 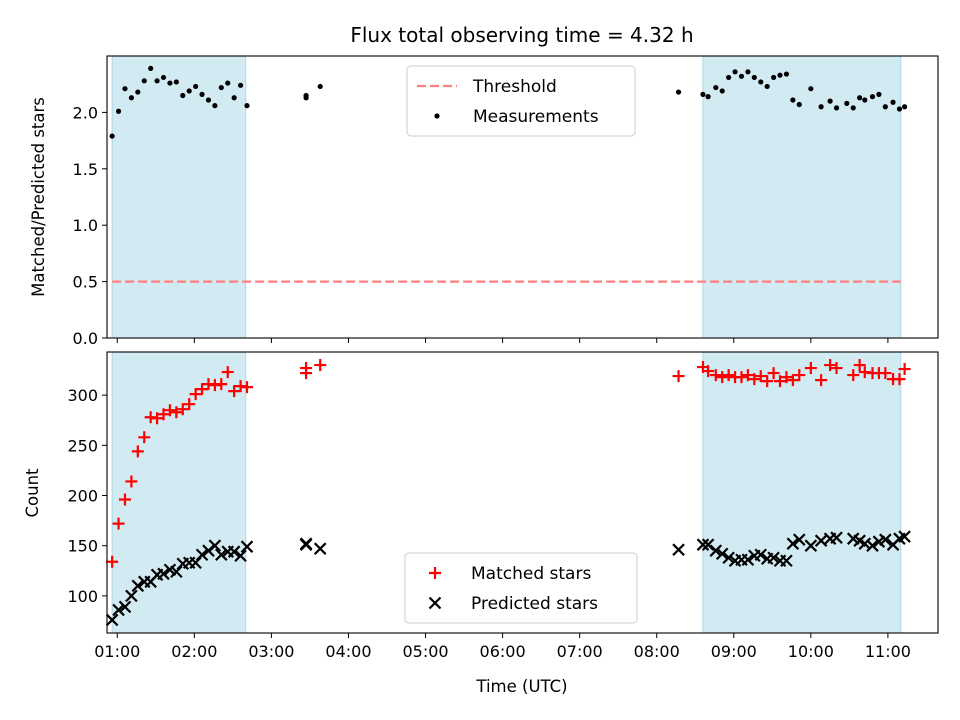 What do you see at coordinates (503, 651) in the screenshot?
I see `x-tick-label: 06:00` at bounding box center [503, 651].